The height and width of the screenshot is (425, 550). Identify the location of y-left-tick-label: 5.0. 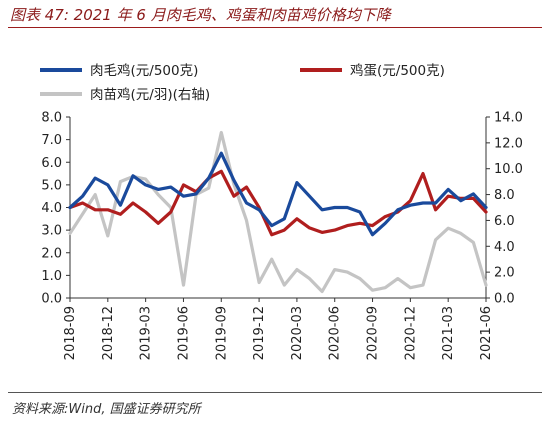
(51, 185).